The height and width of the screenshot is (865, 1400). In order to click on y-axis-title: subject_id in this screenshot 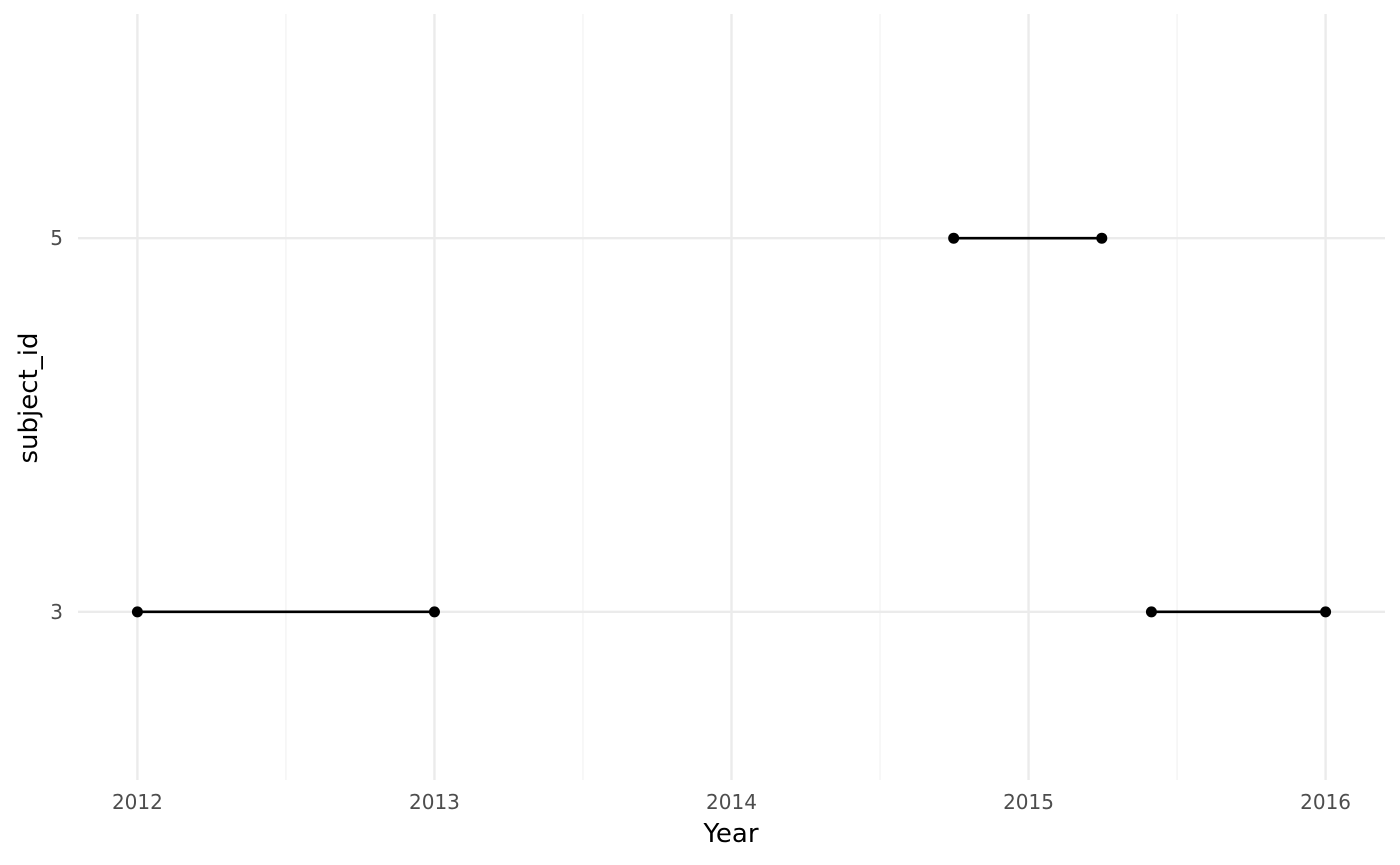, I will do `click(29, 398)`.